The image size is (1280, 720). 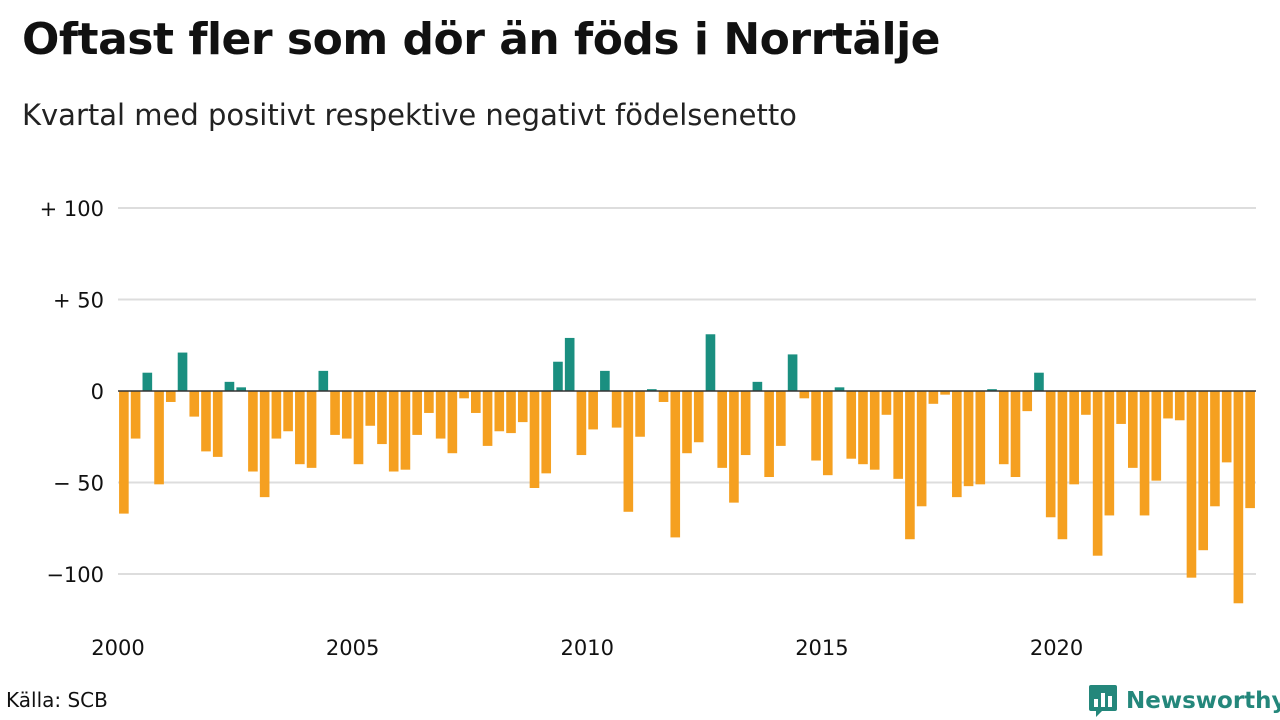 What do you see at coordinates (97, 392) in the screenshot?
I see `y-tick-label: 0` at bounding box center [97, 392].